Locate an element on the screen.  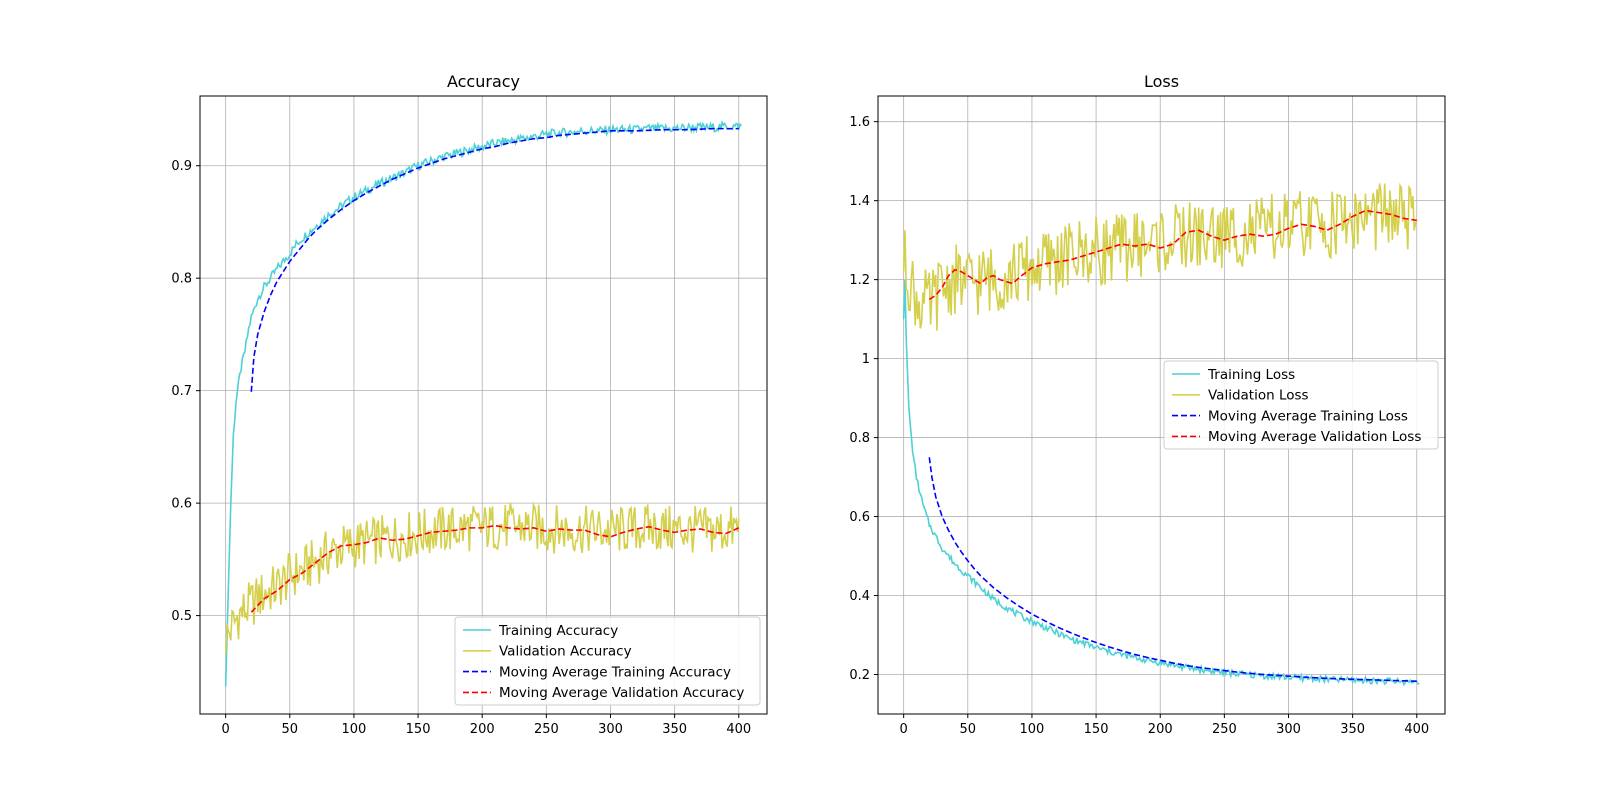
series-line-moving-average-training-loss is located at coordinates (1172, 570).